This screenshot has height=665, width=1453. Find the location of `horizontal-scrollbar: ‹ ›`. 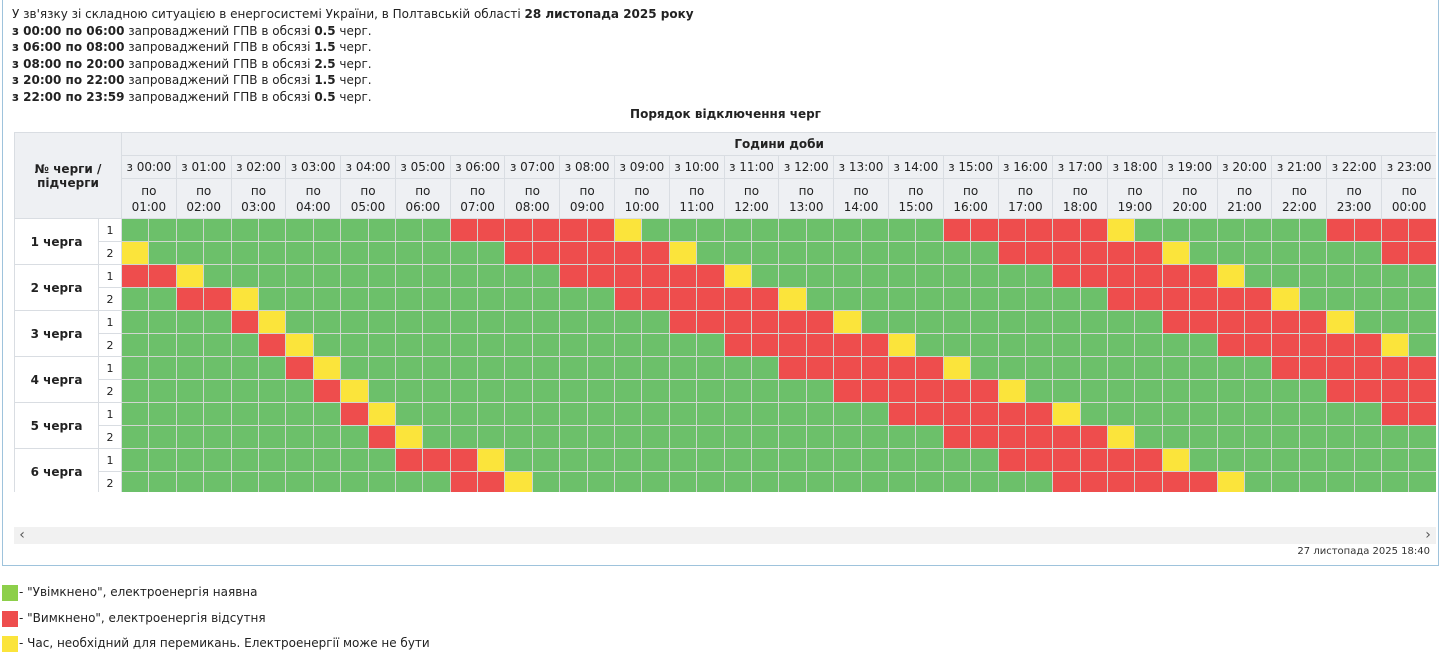

horizontal-scrollbar: ‹ › is located at coordinates (725, 535).